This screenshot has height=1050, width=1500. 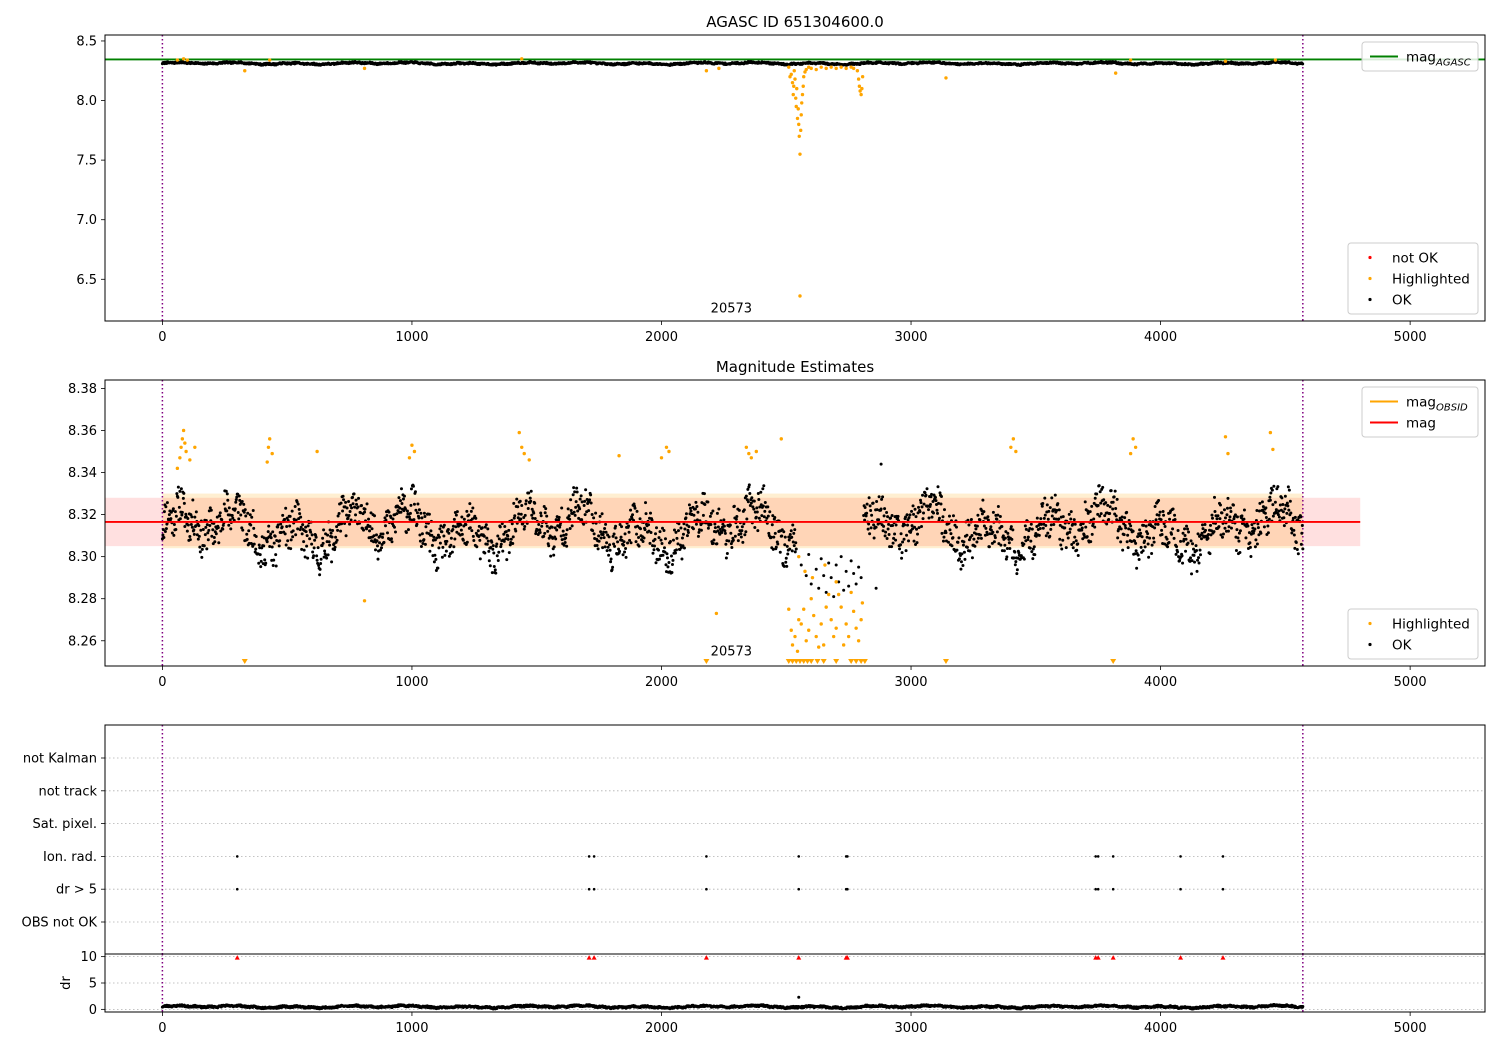 I want to click on x-tick-label: 0, so click(x=162, y=682).